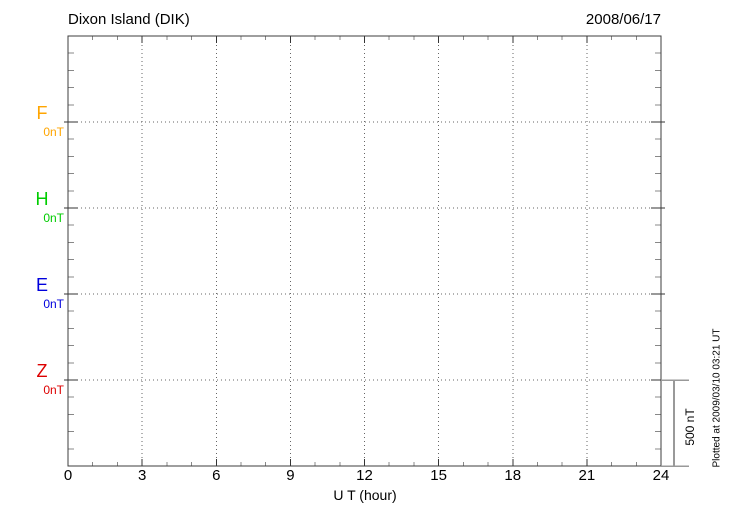  Describe the element at coordinates (42, 371) in the screenshot. I see `component-label-Z: Z` at that location.